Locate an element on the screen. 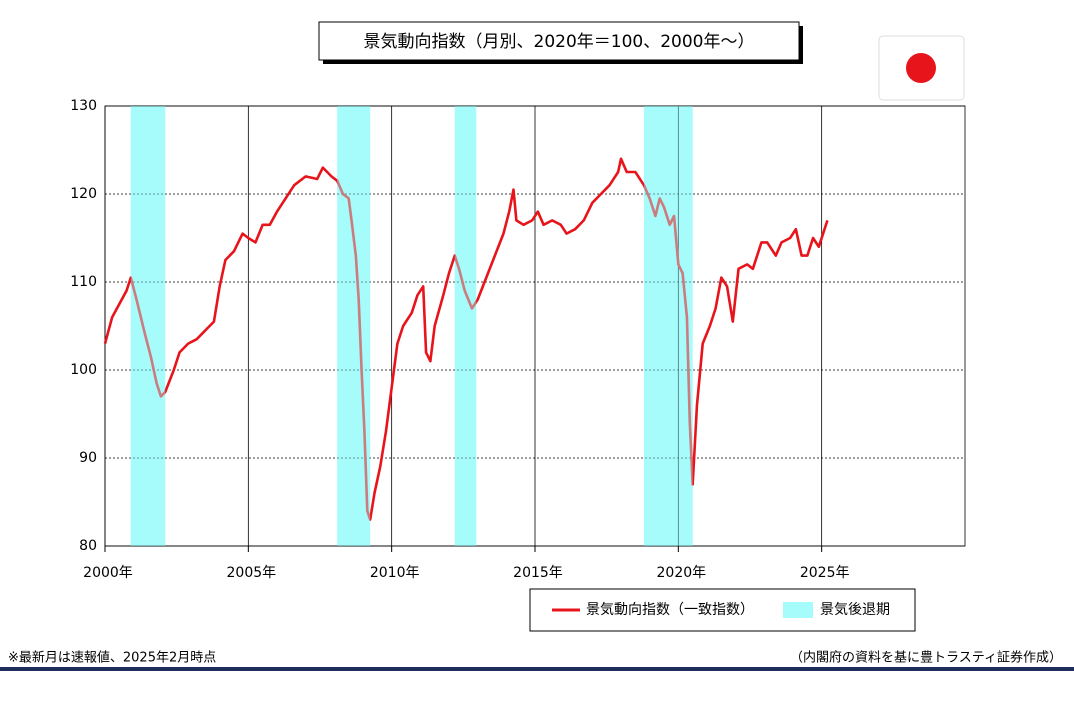 The image size is (1074, 711). x-tick-label: 2010年 is located at coordinates (395, 573).